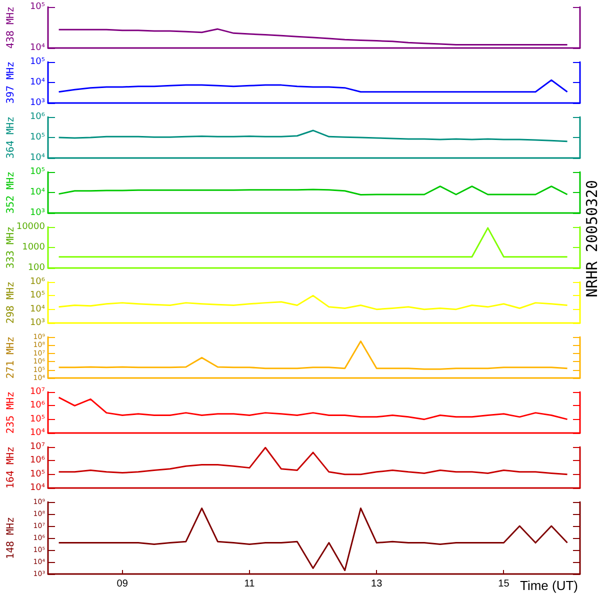 The width and height of the screenshot is (600, 600). I want to click on y-axis-title: 298 MHz, so click(11, 302).